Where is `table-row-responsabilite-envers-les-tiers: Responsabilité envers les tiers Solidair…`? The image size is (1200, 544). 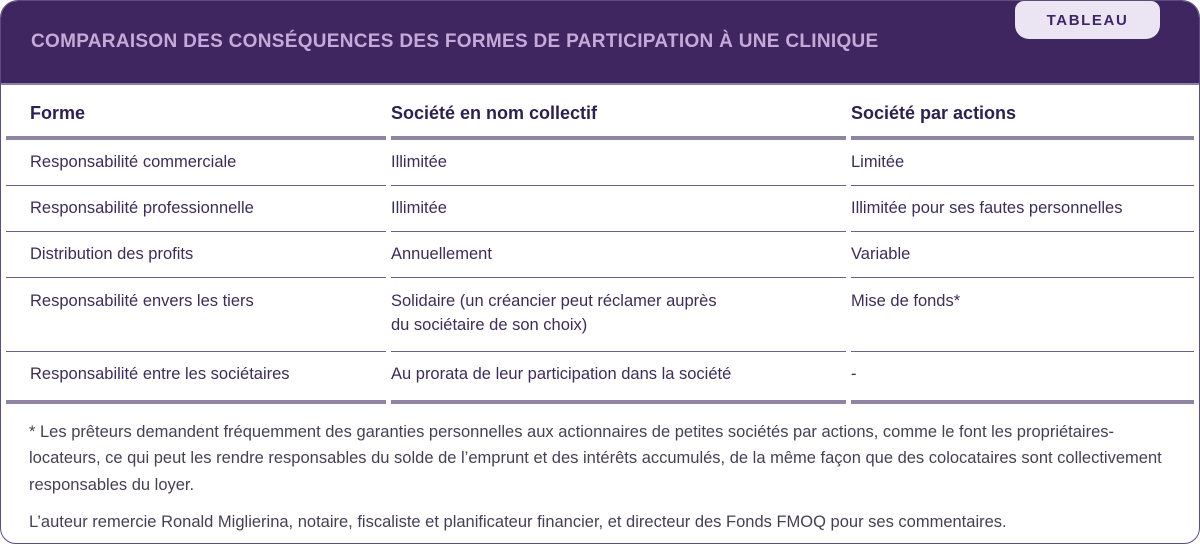 table-row-responsabilite-envers-les-tiers: Responsabilité envers les tiers Solidair… is located at coordinates (600, 315).